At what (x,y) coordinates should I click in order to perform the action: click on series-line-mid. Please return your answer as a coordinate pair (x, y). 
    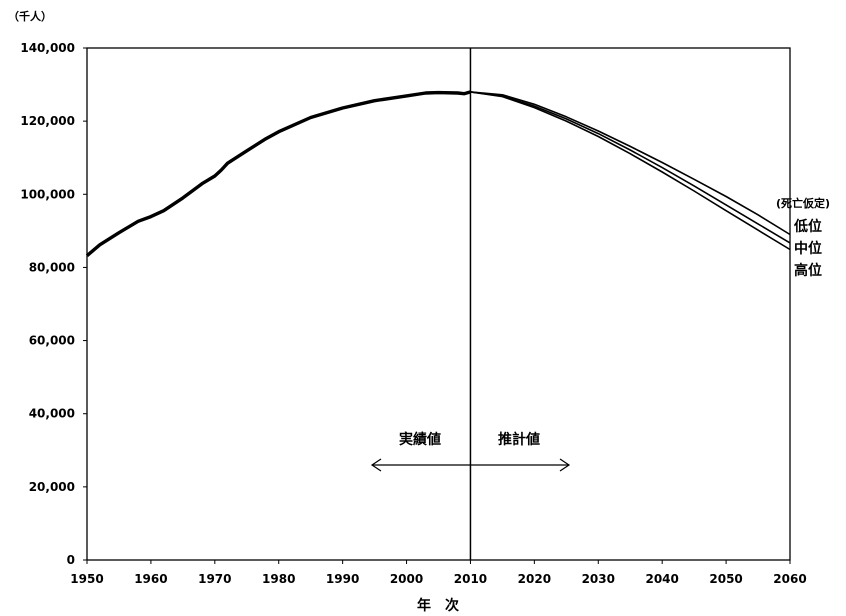
    Looking at the image, I should click on (630, 167).